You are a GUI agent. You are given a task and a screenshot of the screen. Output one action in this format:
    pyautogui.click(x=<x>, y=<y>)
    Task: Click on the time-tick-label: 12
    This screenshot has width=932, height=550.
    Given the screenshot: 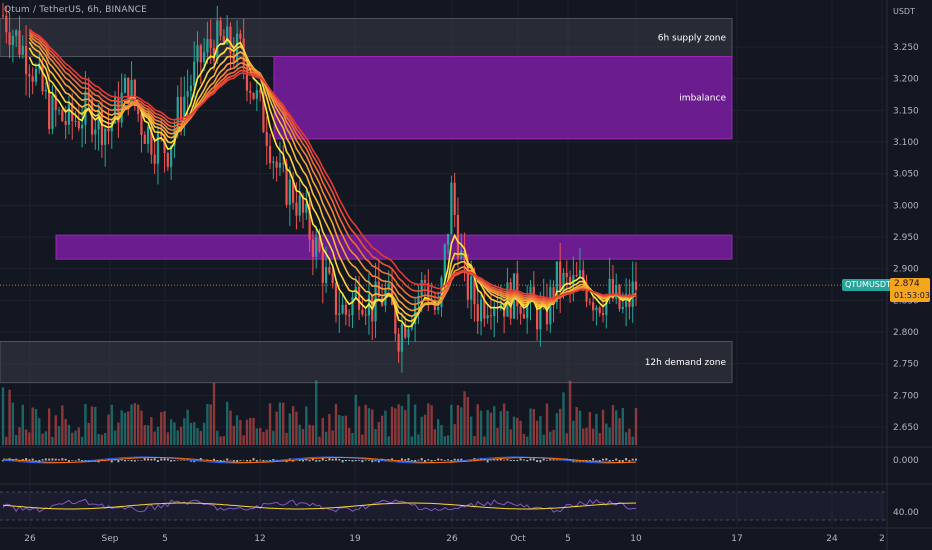 What is the action you would take?
    pyautogui.click(x=259, y=539)
    